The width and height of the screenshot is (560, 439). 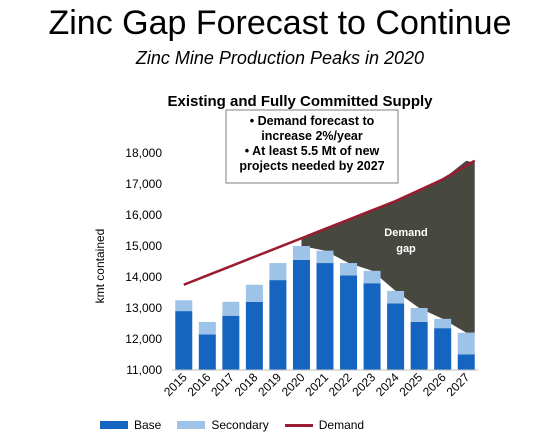 What do you see at coordinates (280, 23) in the screenshot?
I see `page-title: Zinc Gap Forecast to Continue` at bounding box center [280, 23].